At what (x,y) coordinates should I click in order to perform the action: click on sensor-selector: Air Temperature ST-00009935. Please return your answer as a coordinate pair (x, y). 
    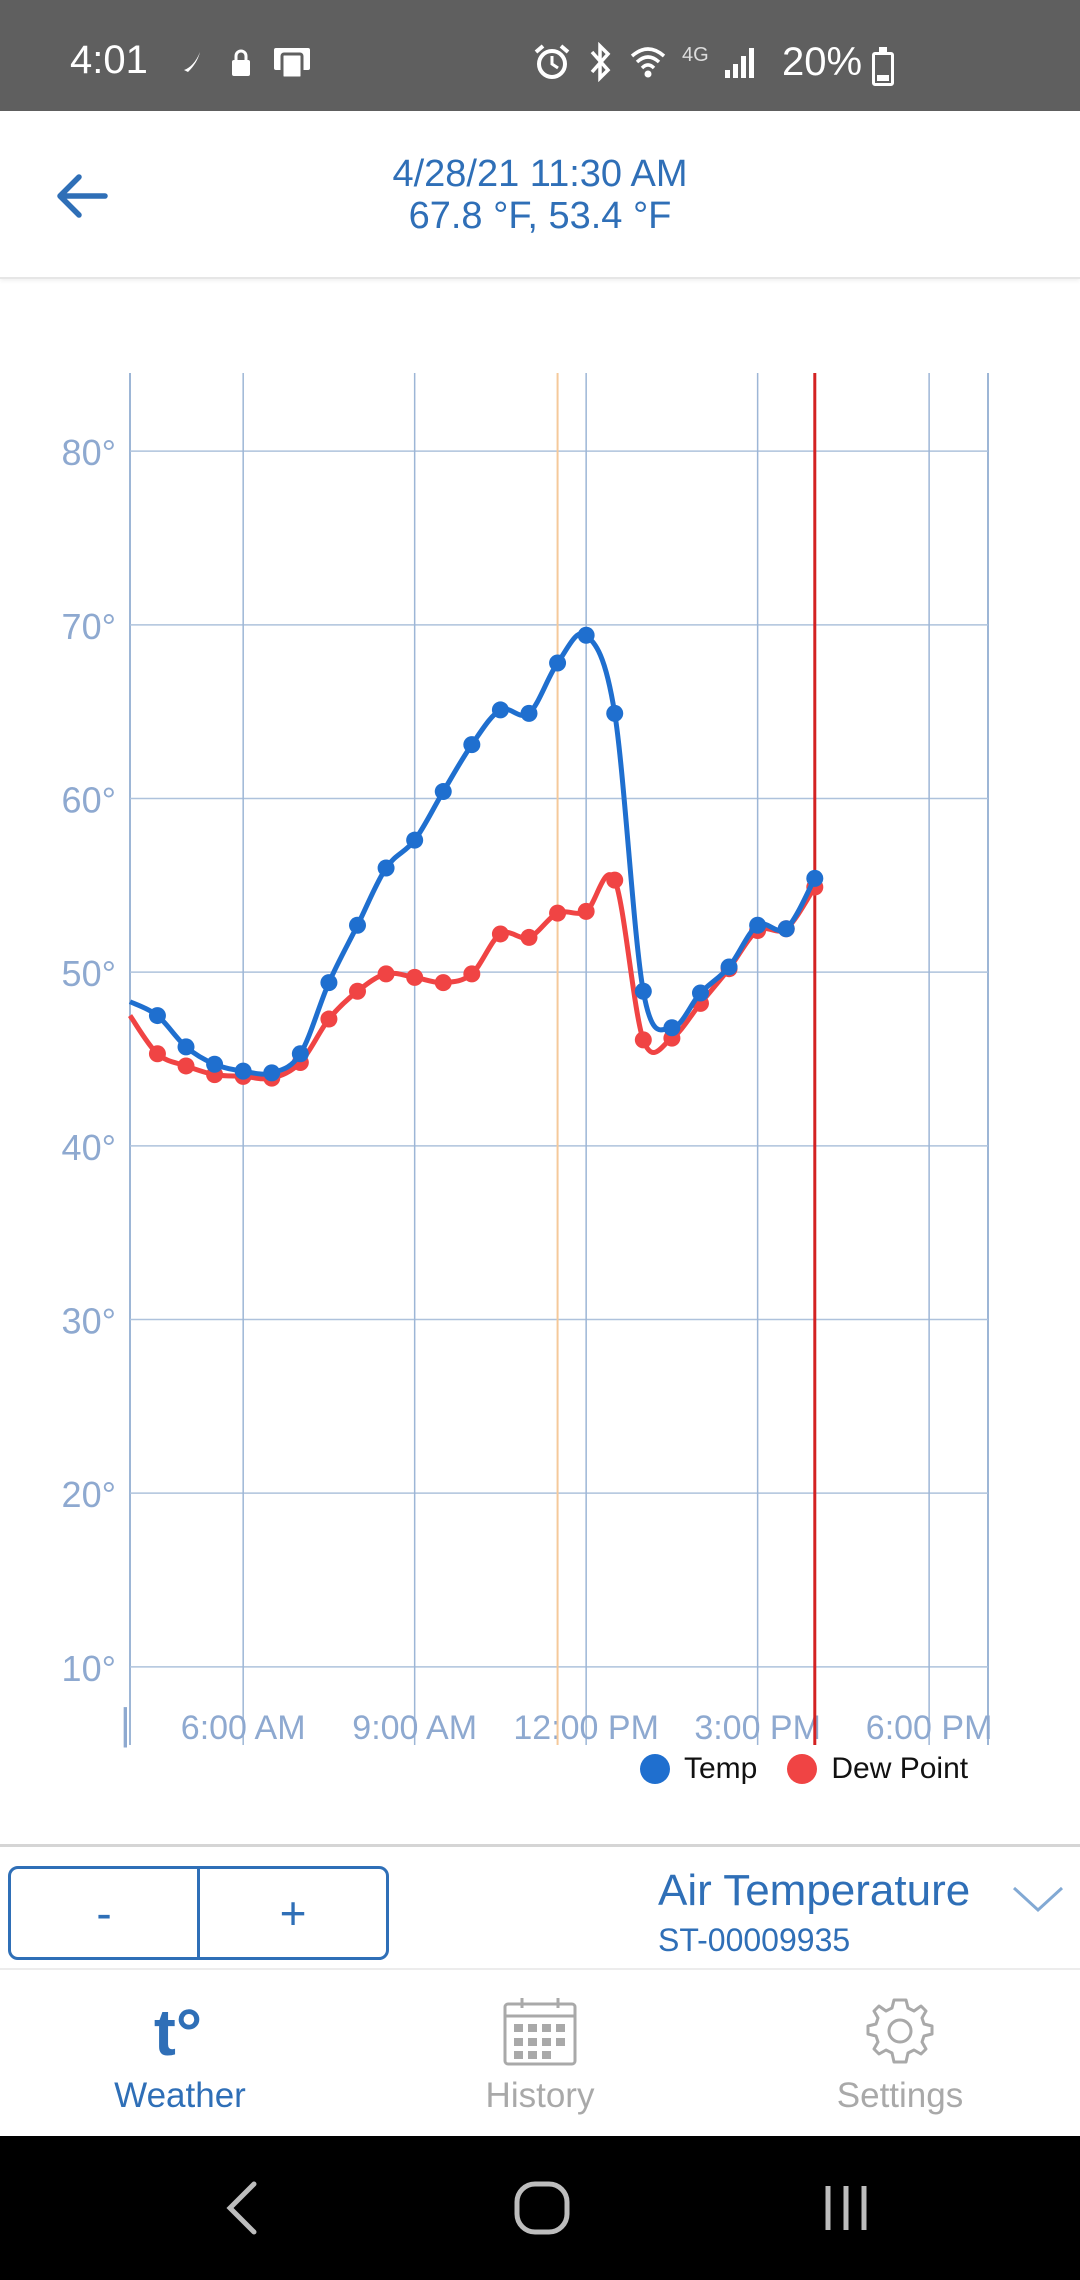
    Looking at the image, I should click on (863, 1910).